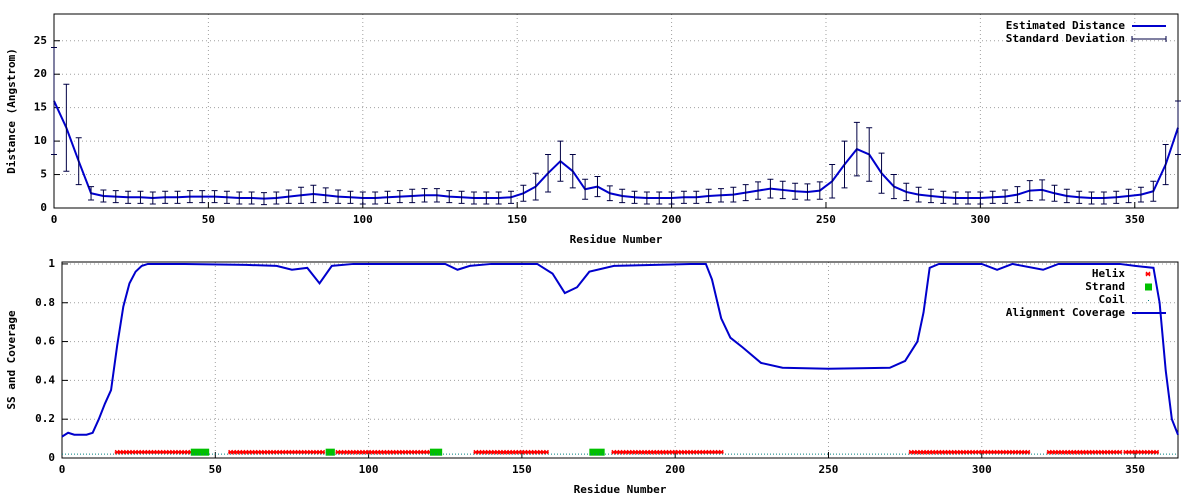 The width and height of the screenshot is (1200, 500). I want to click on y-tick-label: 0.2, so click(45, 418).